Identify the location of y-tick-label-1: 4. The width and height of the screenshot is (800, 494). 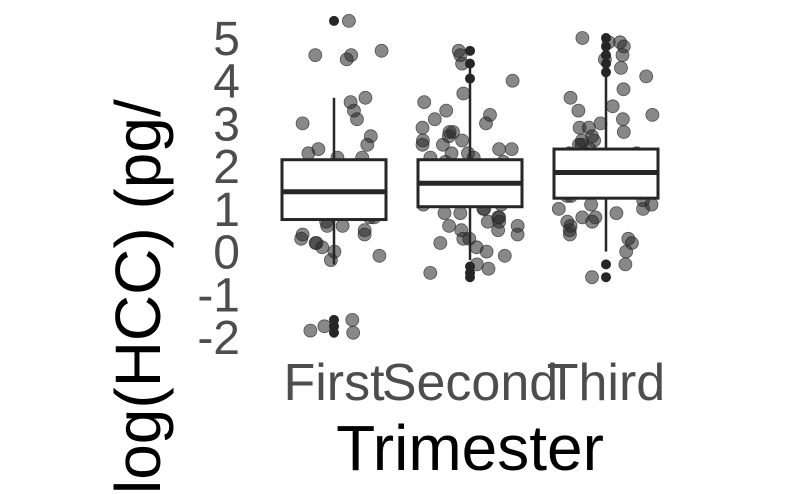
(226, 82).